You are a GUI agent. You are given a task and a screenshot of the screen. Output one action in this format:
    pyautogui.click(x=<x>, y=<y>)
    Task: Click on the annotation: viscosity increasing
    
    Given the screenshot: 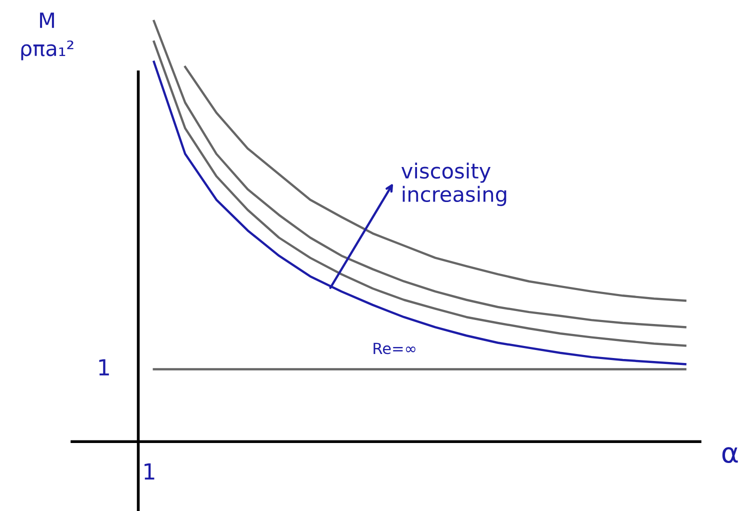 What is the action you would take?
    pyautogui.click(x=453, y=184)
    